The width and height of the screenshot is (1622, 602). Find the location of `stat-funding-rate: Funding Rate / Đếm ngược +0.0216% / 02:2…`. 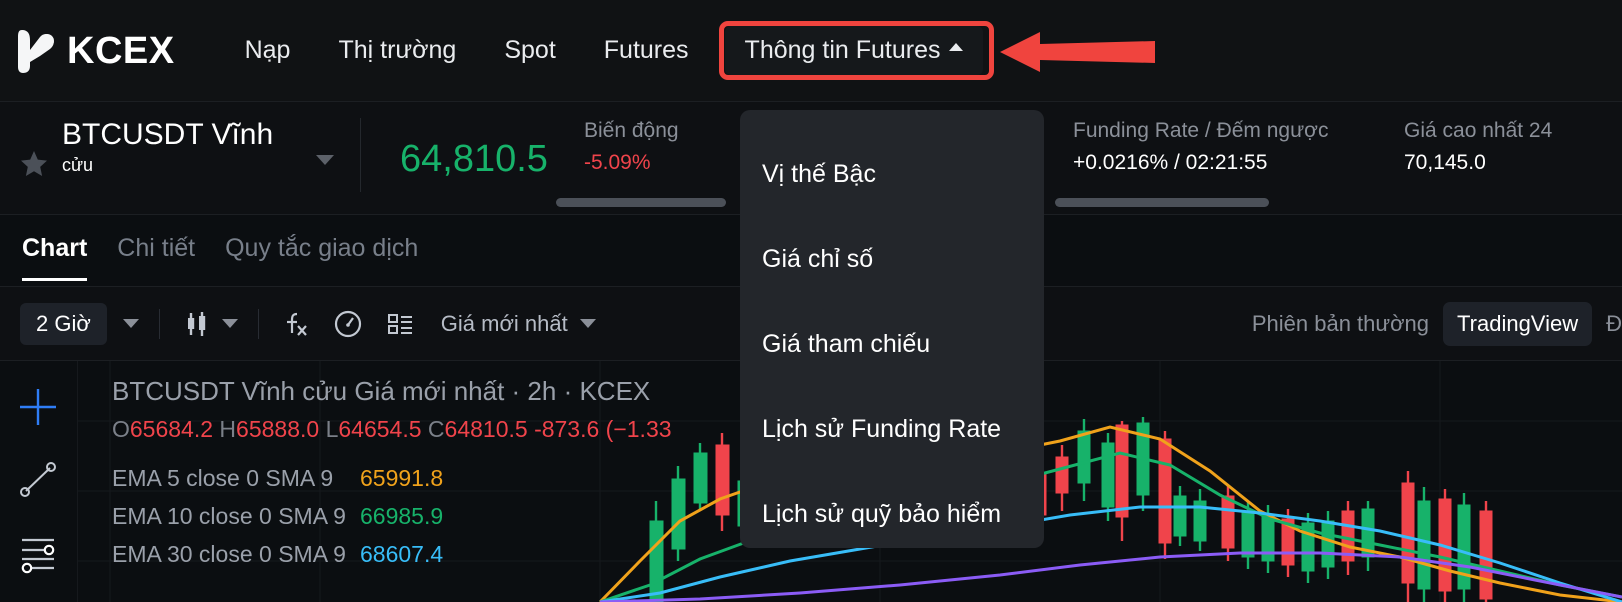

stat-funding-rate: Funding Rate / Đếm ngược +0.0216% / 02:2… is located at coordinates (1200, 147).